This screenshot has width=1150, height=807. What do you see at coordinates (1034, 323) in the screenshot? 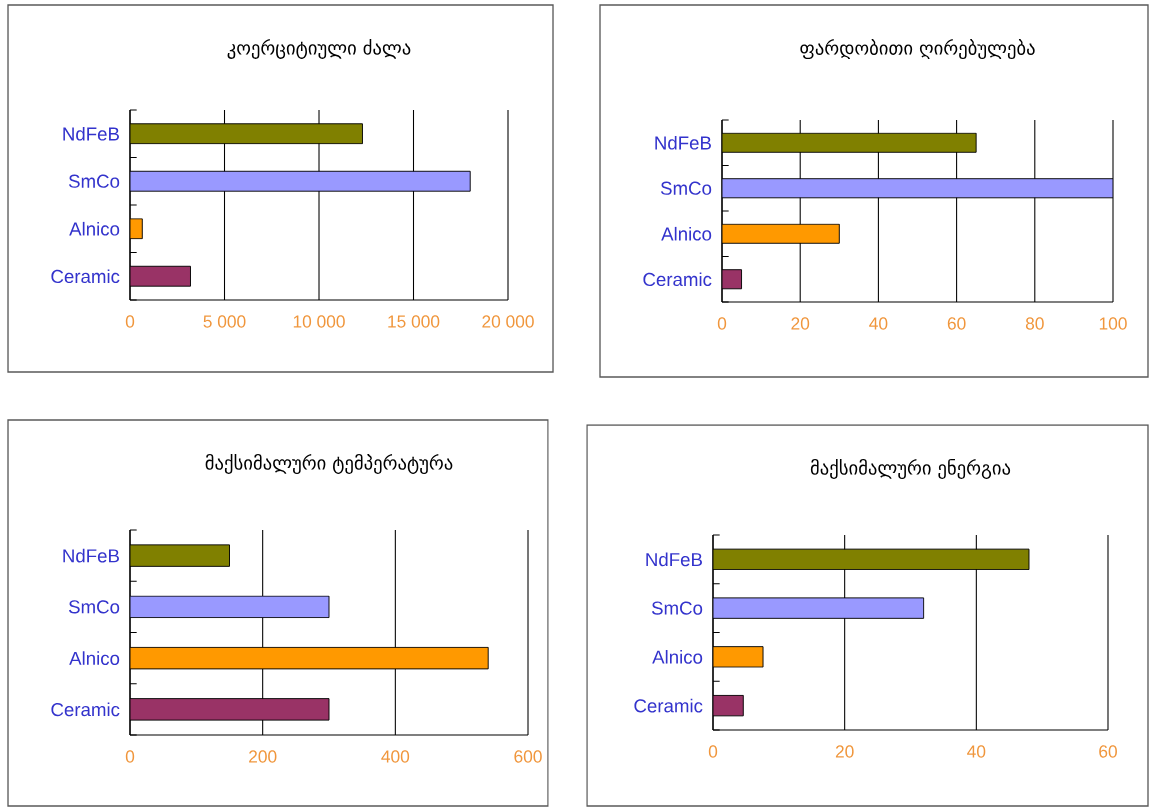
I see `x-tick-label: 80` at bounding box center [1034, 323].